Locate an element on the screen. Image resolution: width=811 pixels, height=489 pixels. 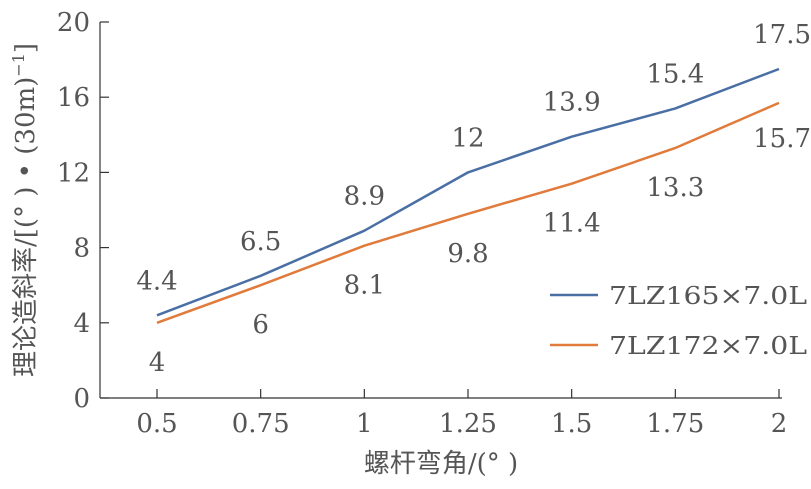
data-label-series-1: 15.4 is located at coordinates (675, 74).